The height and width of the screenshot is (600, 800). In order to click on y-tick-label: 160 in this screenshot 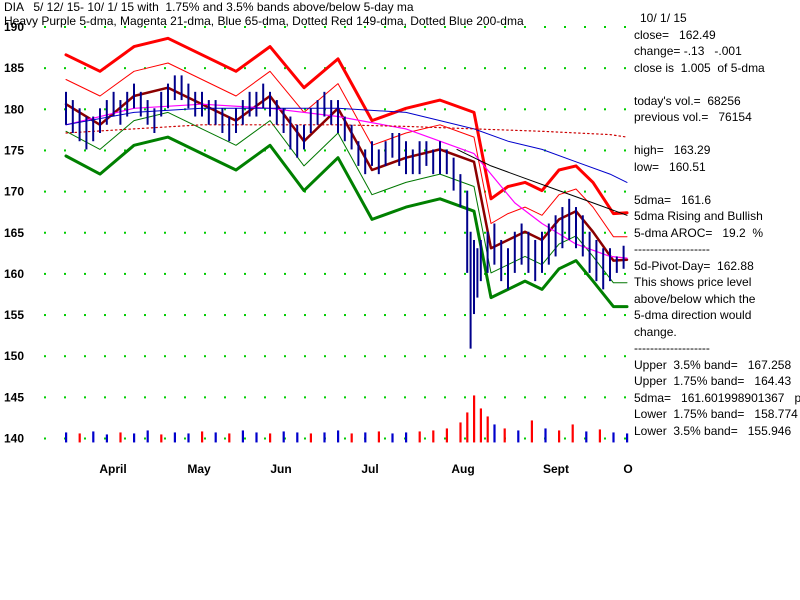, I will do `click(14, 274)`.